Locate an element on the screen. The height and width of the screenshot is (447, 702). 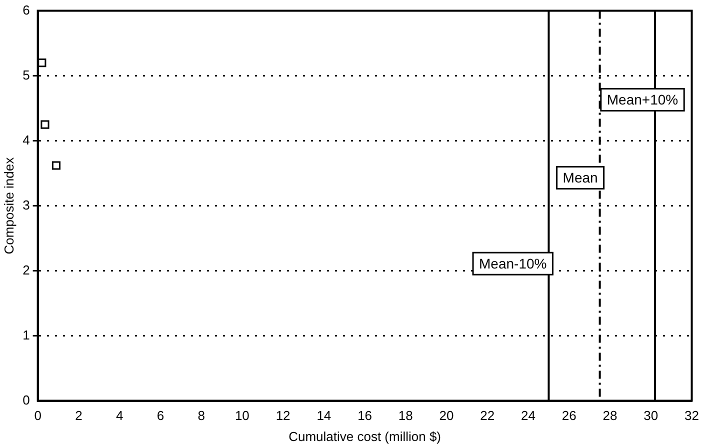
y-tick-label: 1 is located at coordinates (26, 334).